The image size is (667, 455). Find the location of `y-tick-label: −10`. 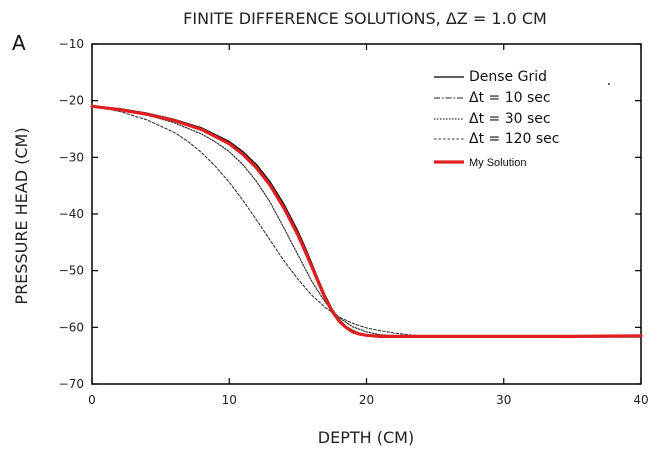

y-tick-label: −10 is located at coordinates (71, 44).